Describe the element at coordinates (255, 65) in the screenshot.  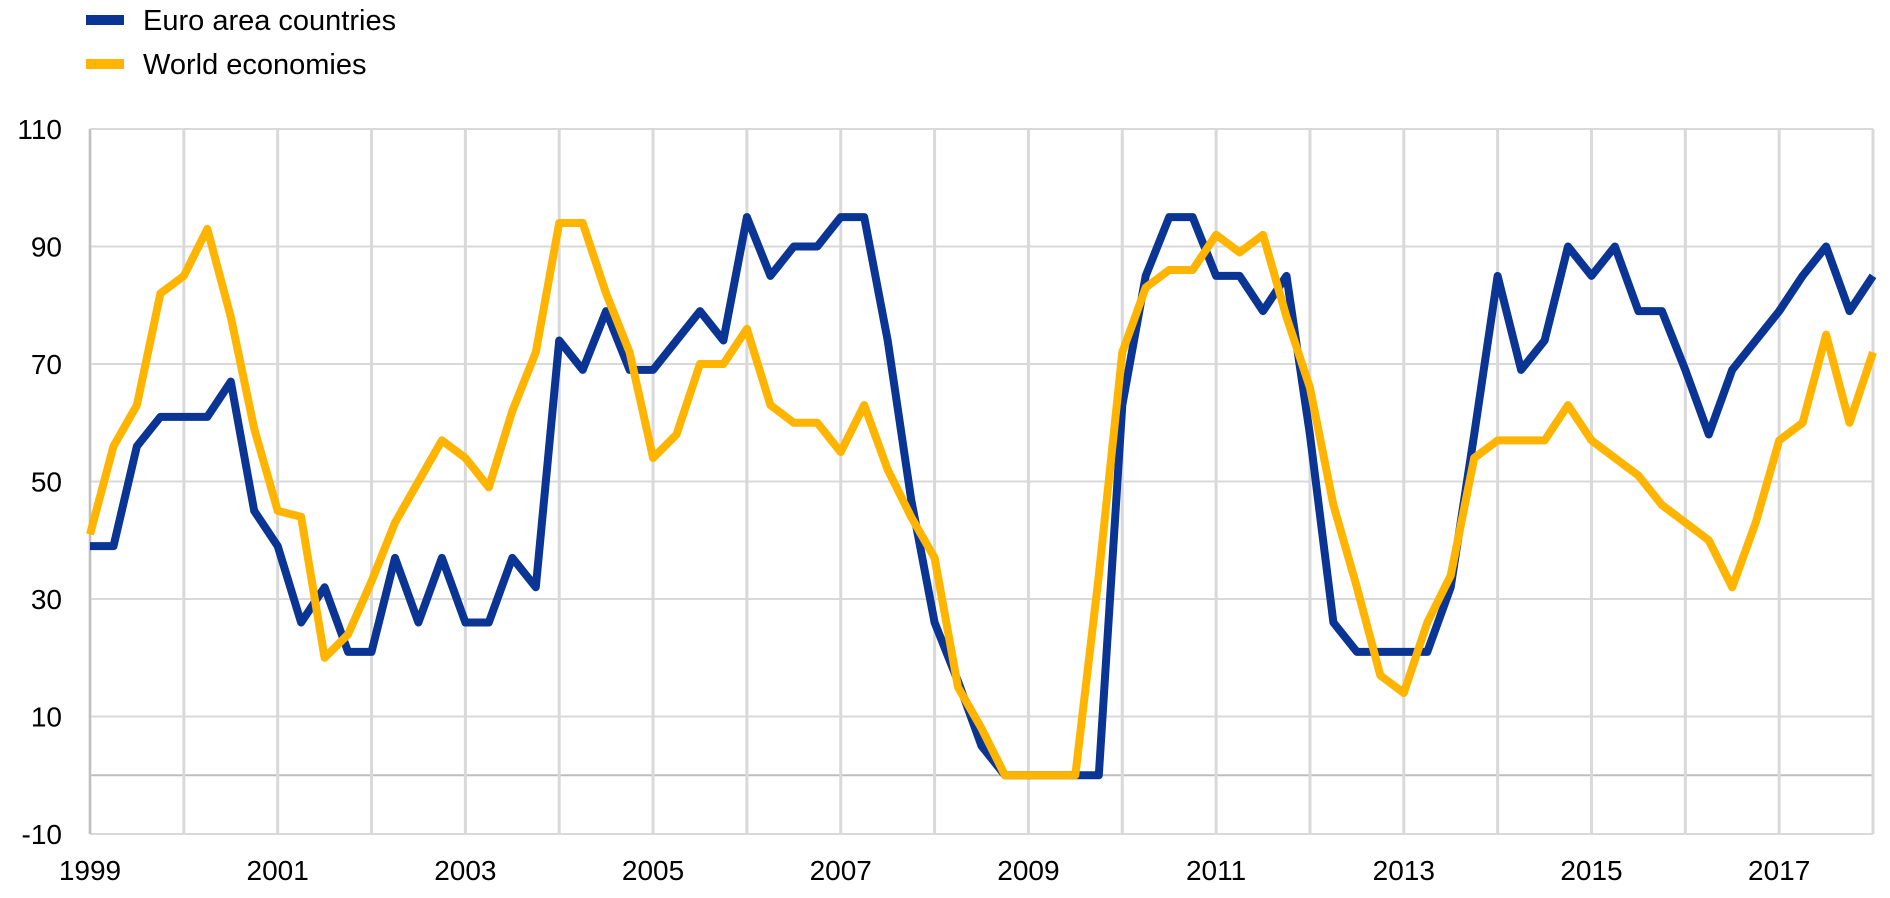
I see `legend-label: World economies` at that location.